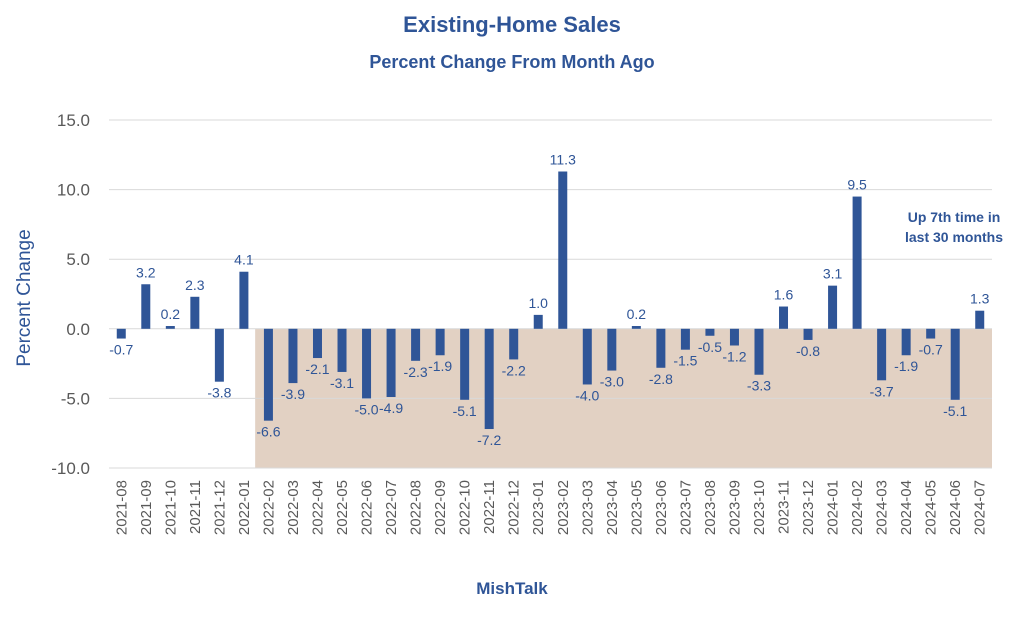  I want to click on x-tick-label: 2023-12, so click(808, 507).